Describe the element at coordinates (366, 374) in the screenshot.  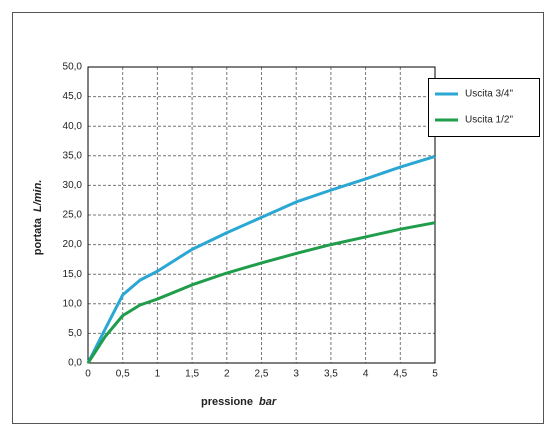
I see `x-tick-label: 4` at that location.